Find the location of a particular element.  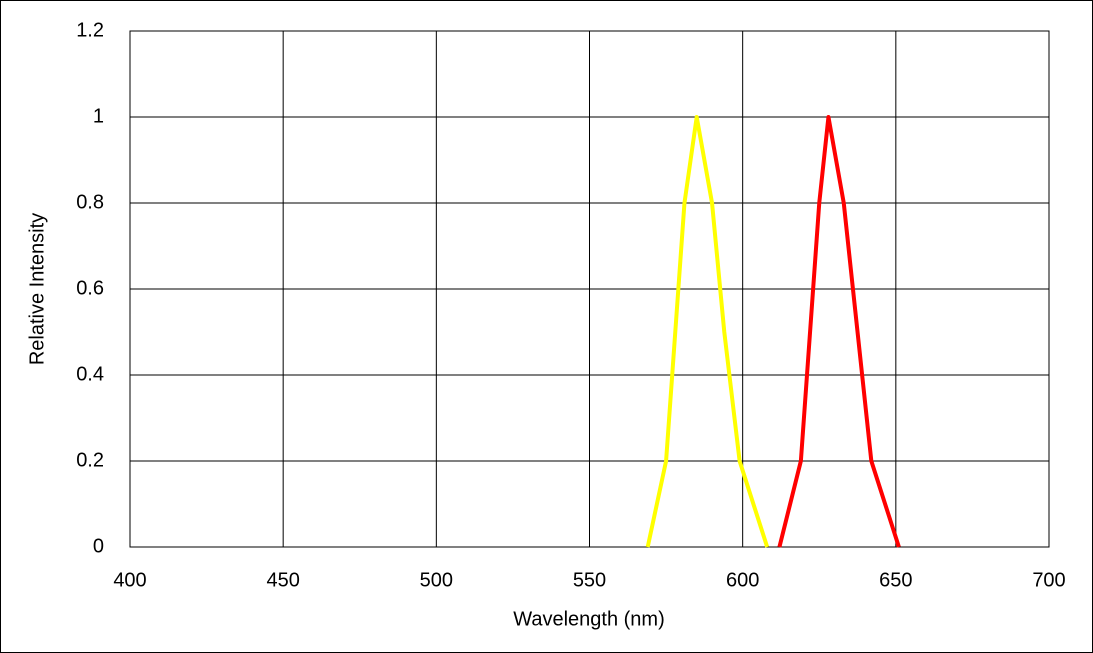

x-tick-label: 550 is located at coordinates (589, 580).